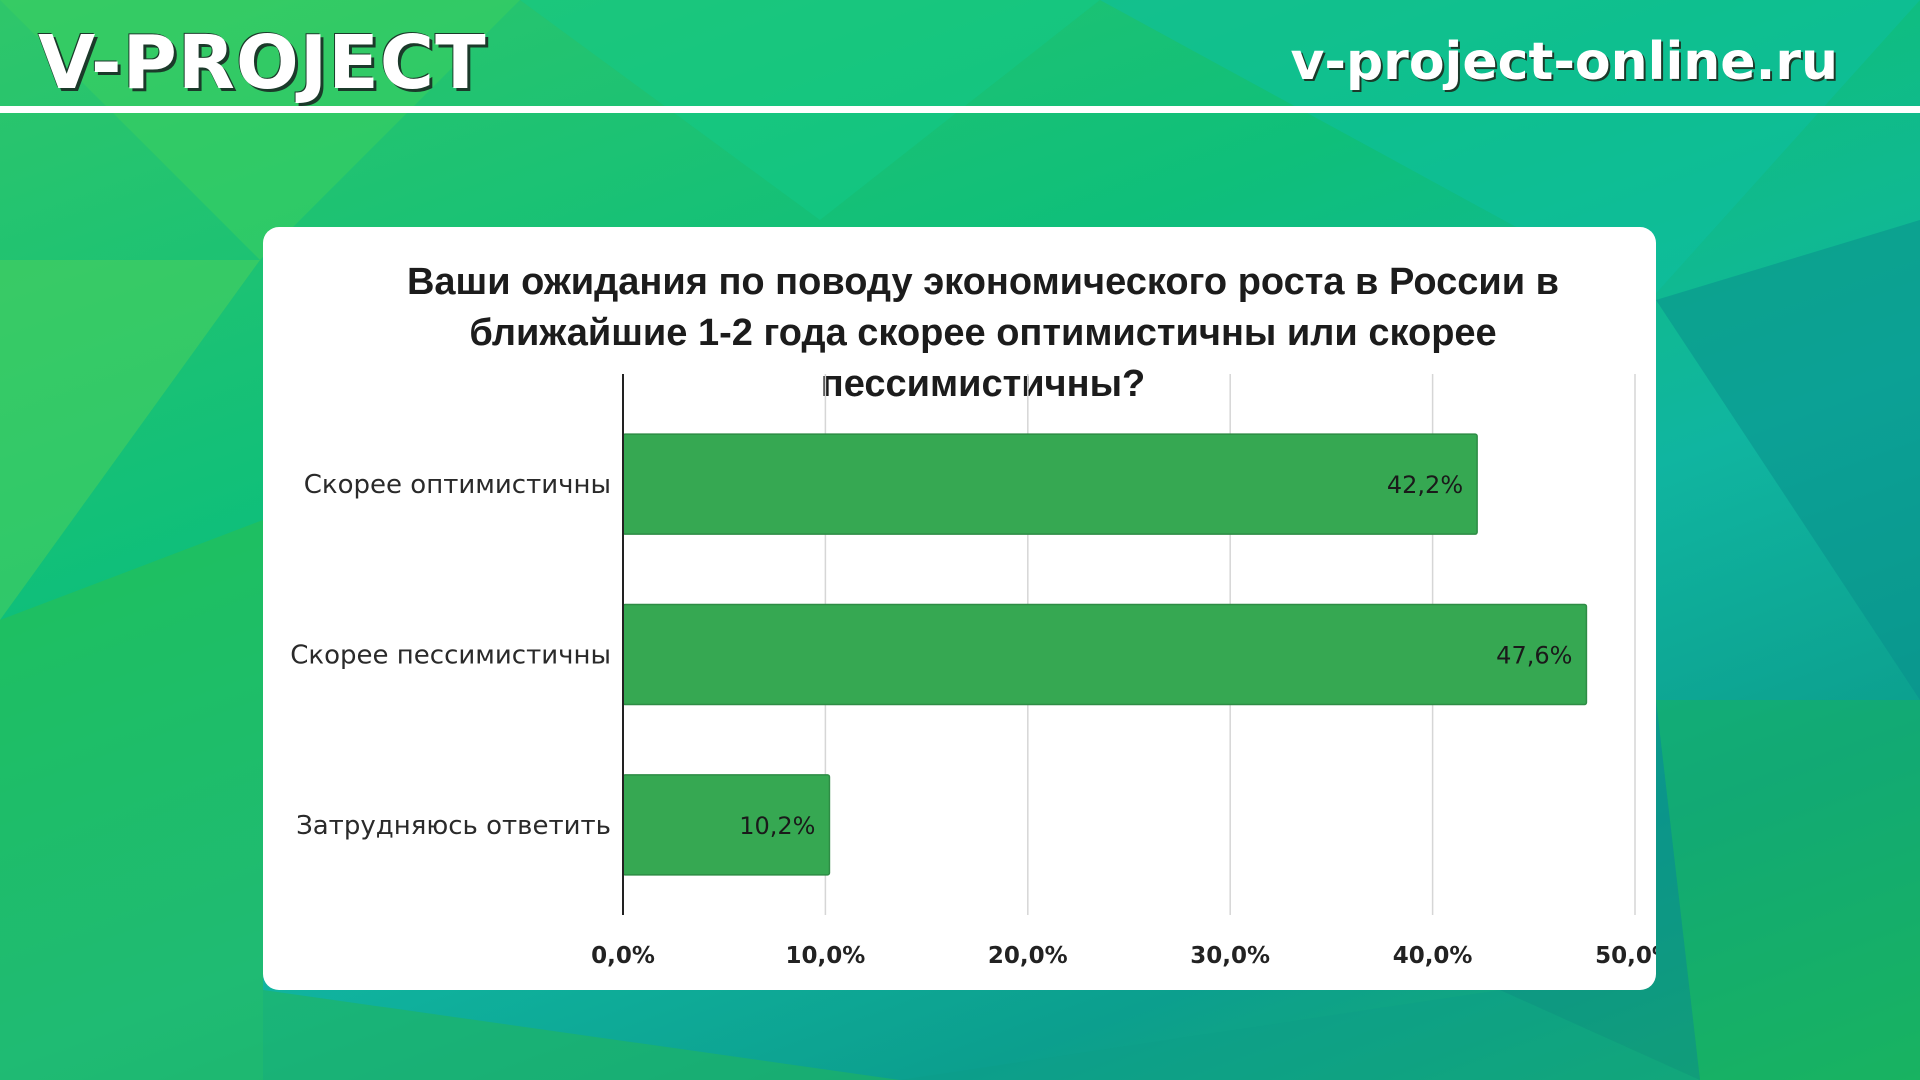  What do you see at coordinates (450, 656) in the screenshot?
I see `category-label: Скорее пессимистичны` at bounding box center [450, 656].